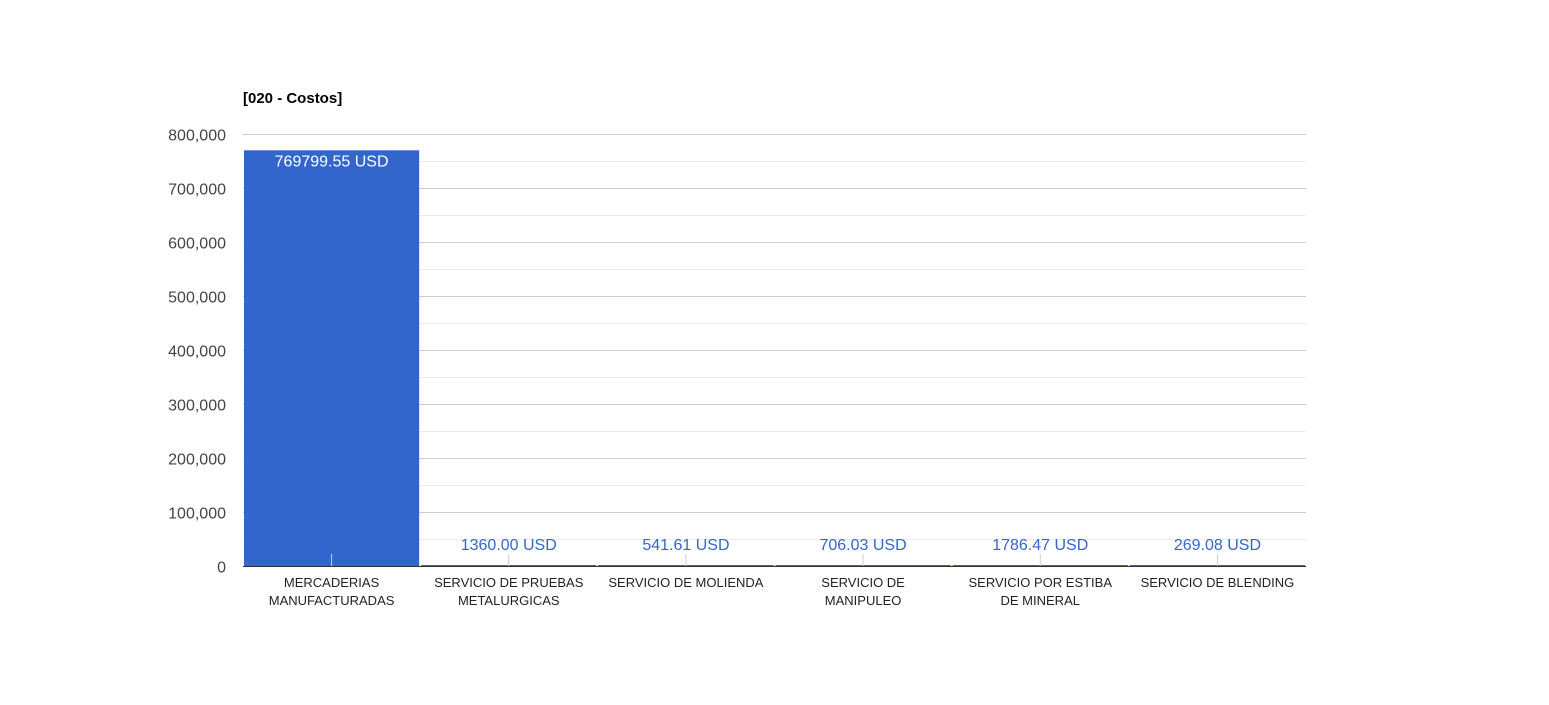 Image resolution: width=1549 pixels, height=705 pixels. I want to click on y-tick-label: 500,000, so click(197, 298).